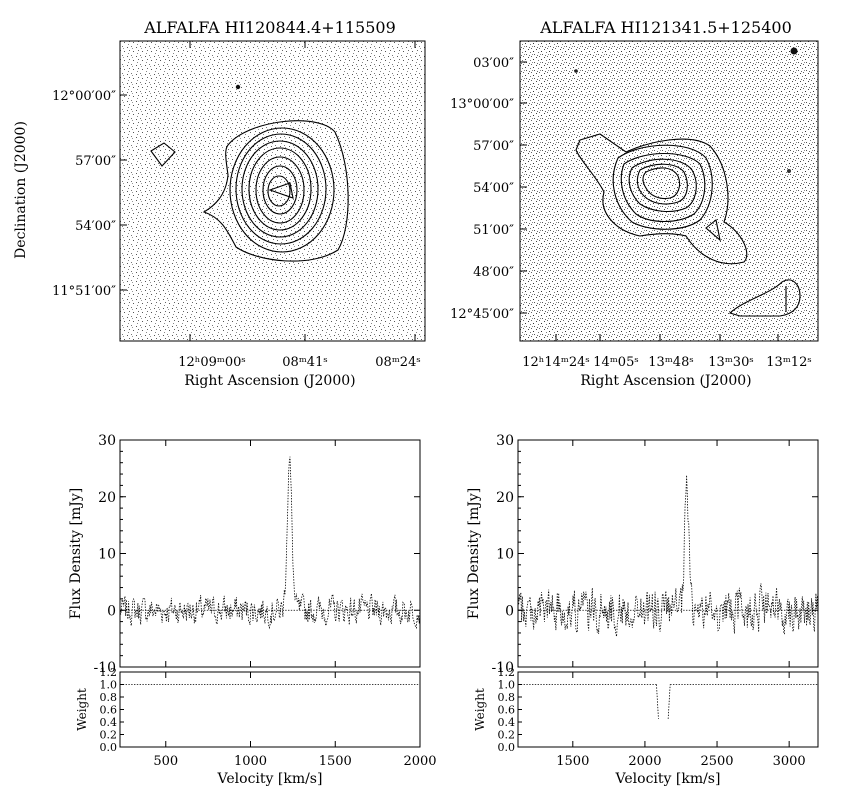 This screenshot has width=863, height=791. Describe the element at coordinates (238, 87) in the screenshot. I see `map1-star` at that location.